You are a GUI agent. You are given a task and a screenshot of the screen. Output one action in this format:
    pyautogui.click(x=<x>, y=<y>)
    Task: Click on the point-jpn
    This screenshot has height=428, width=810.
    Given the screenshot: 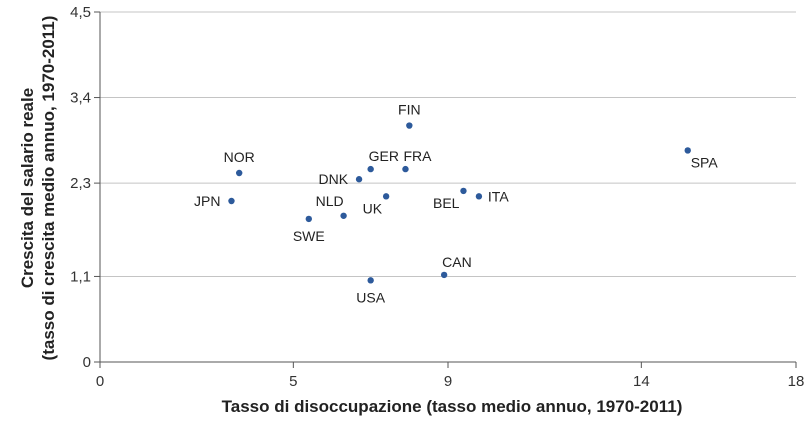 What is the action you would take?
    pyautogui.click(x=231, y=201)
    